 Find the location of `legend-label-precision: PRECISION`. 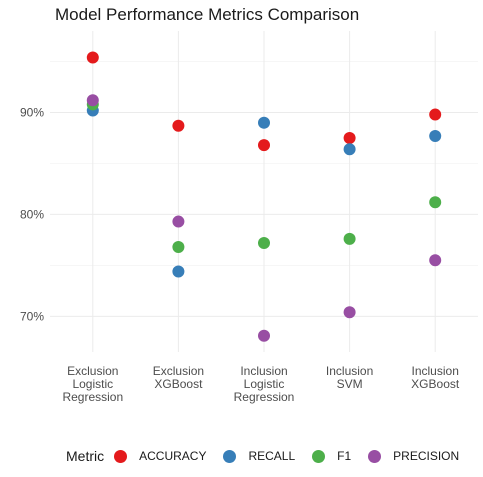

legend-label-precision: PRECISION is located at coordinates (426, 456).